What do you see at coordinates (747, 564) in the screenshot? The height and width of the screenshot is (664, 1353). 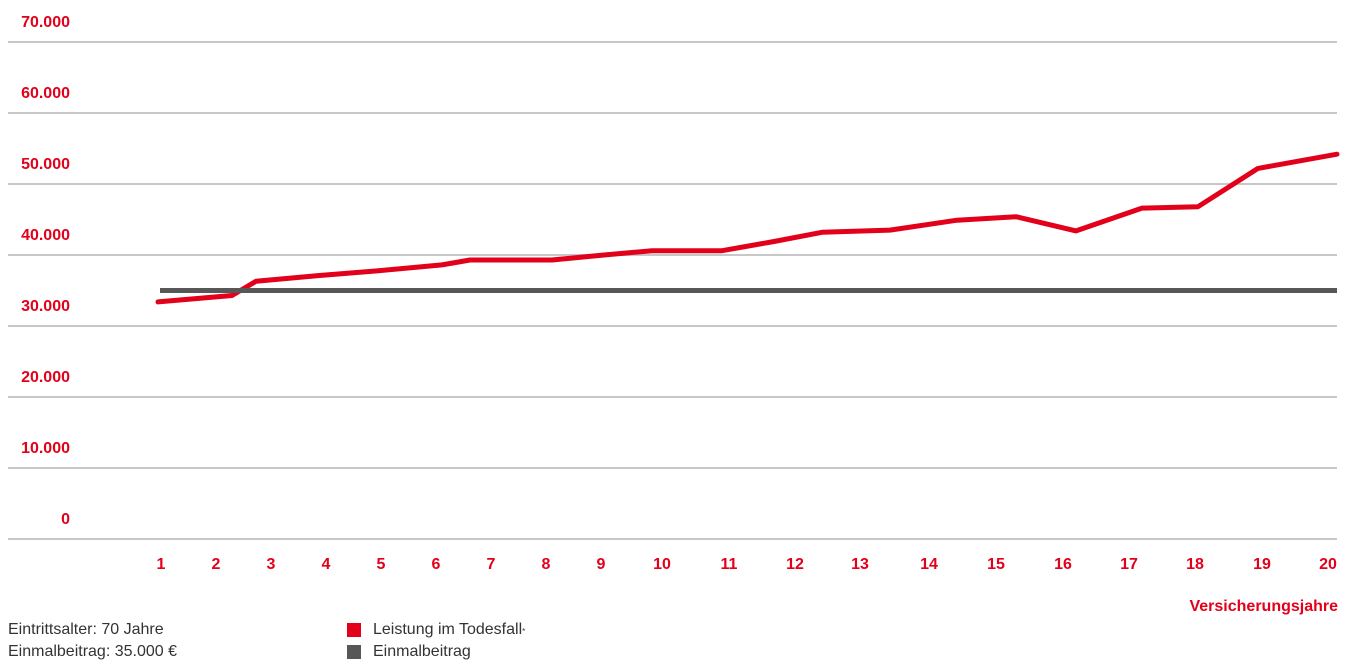 I see `x-axis-labels: 1 2 3 4 5 6 7 8 9 10 11 12 13 14 15 16 17 18 19 20` at bounding box center [747, 564].